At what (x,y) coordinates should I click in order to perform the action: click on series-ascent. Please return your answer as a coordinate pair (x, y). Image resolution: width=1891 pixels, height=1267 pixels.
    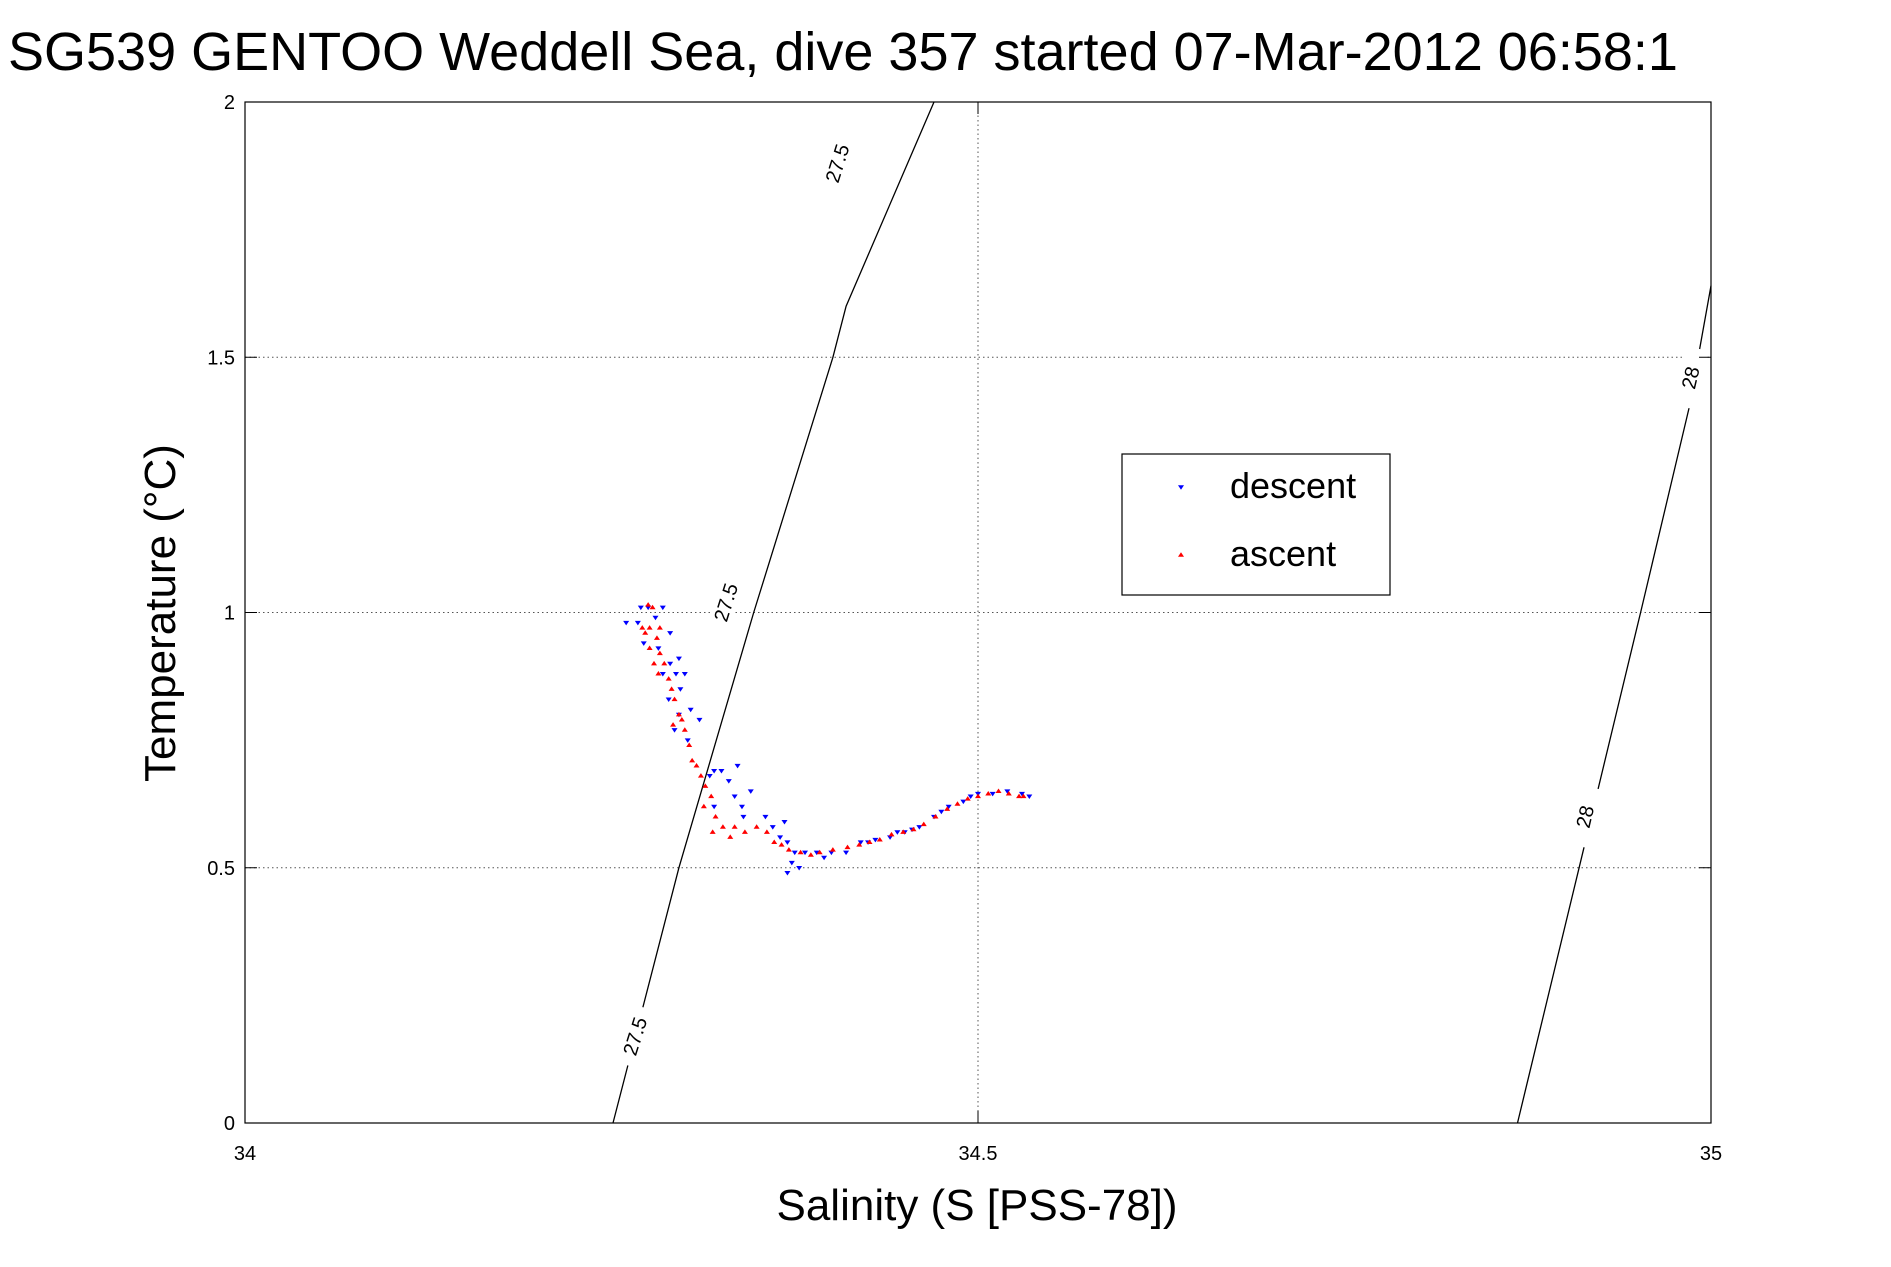
    Looking at the image, I should click on (833, 729).